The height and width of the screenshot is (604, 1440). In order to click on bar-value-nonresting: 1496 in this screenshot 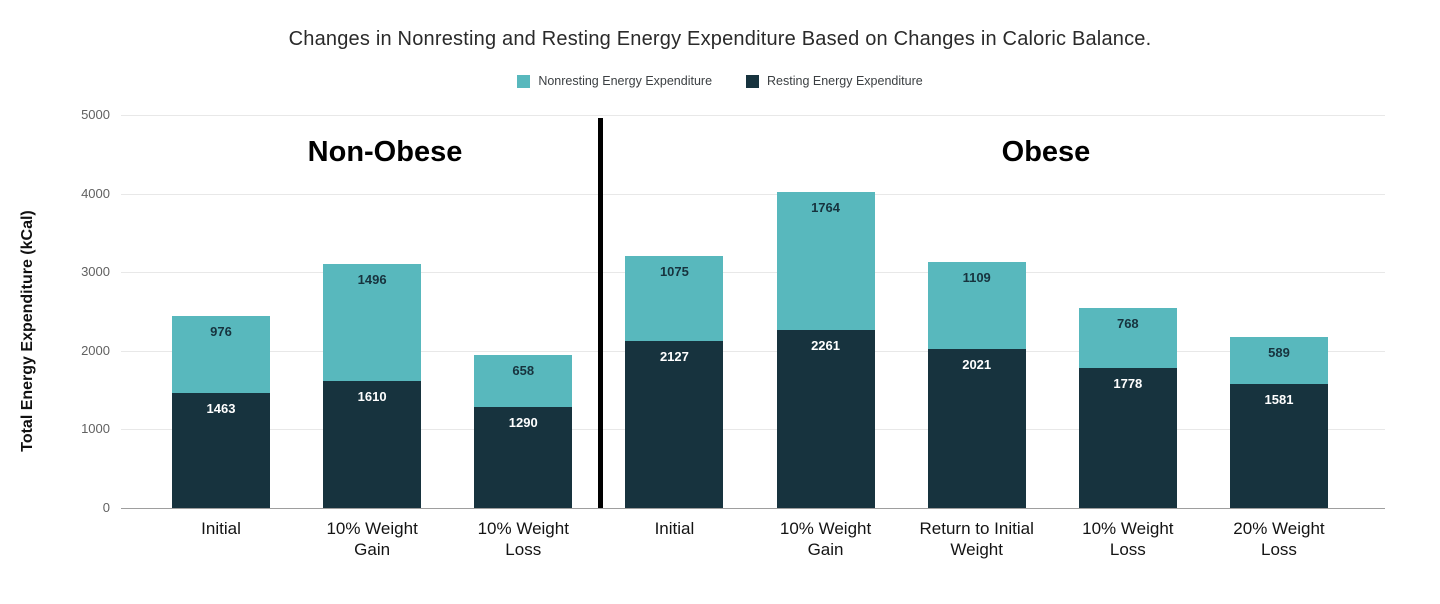, I will do `click(372, 279)`.